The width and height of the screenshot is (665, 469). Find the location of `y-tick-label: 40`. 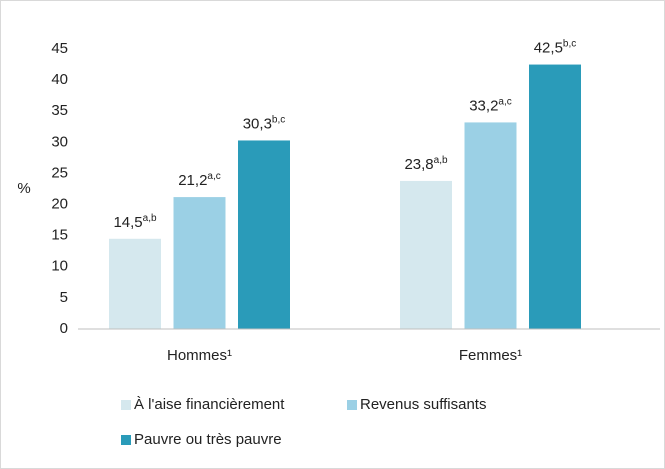

y-tick-label: 40 is located at coordinates (59, 79).